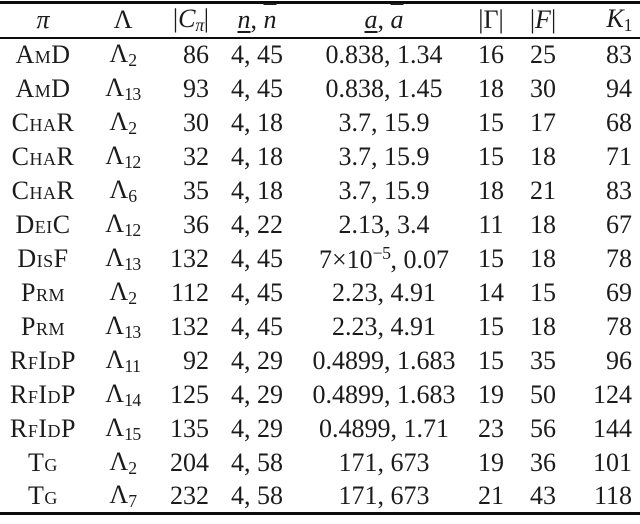  What do you see at coordinates (320, 497) in the screenshot?
I see `table-row: Tg Λ7 232 4, 58 171, 673 21 43 118` at bounding box center [320, 497].